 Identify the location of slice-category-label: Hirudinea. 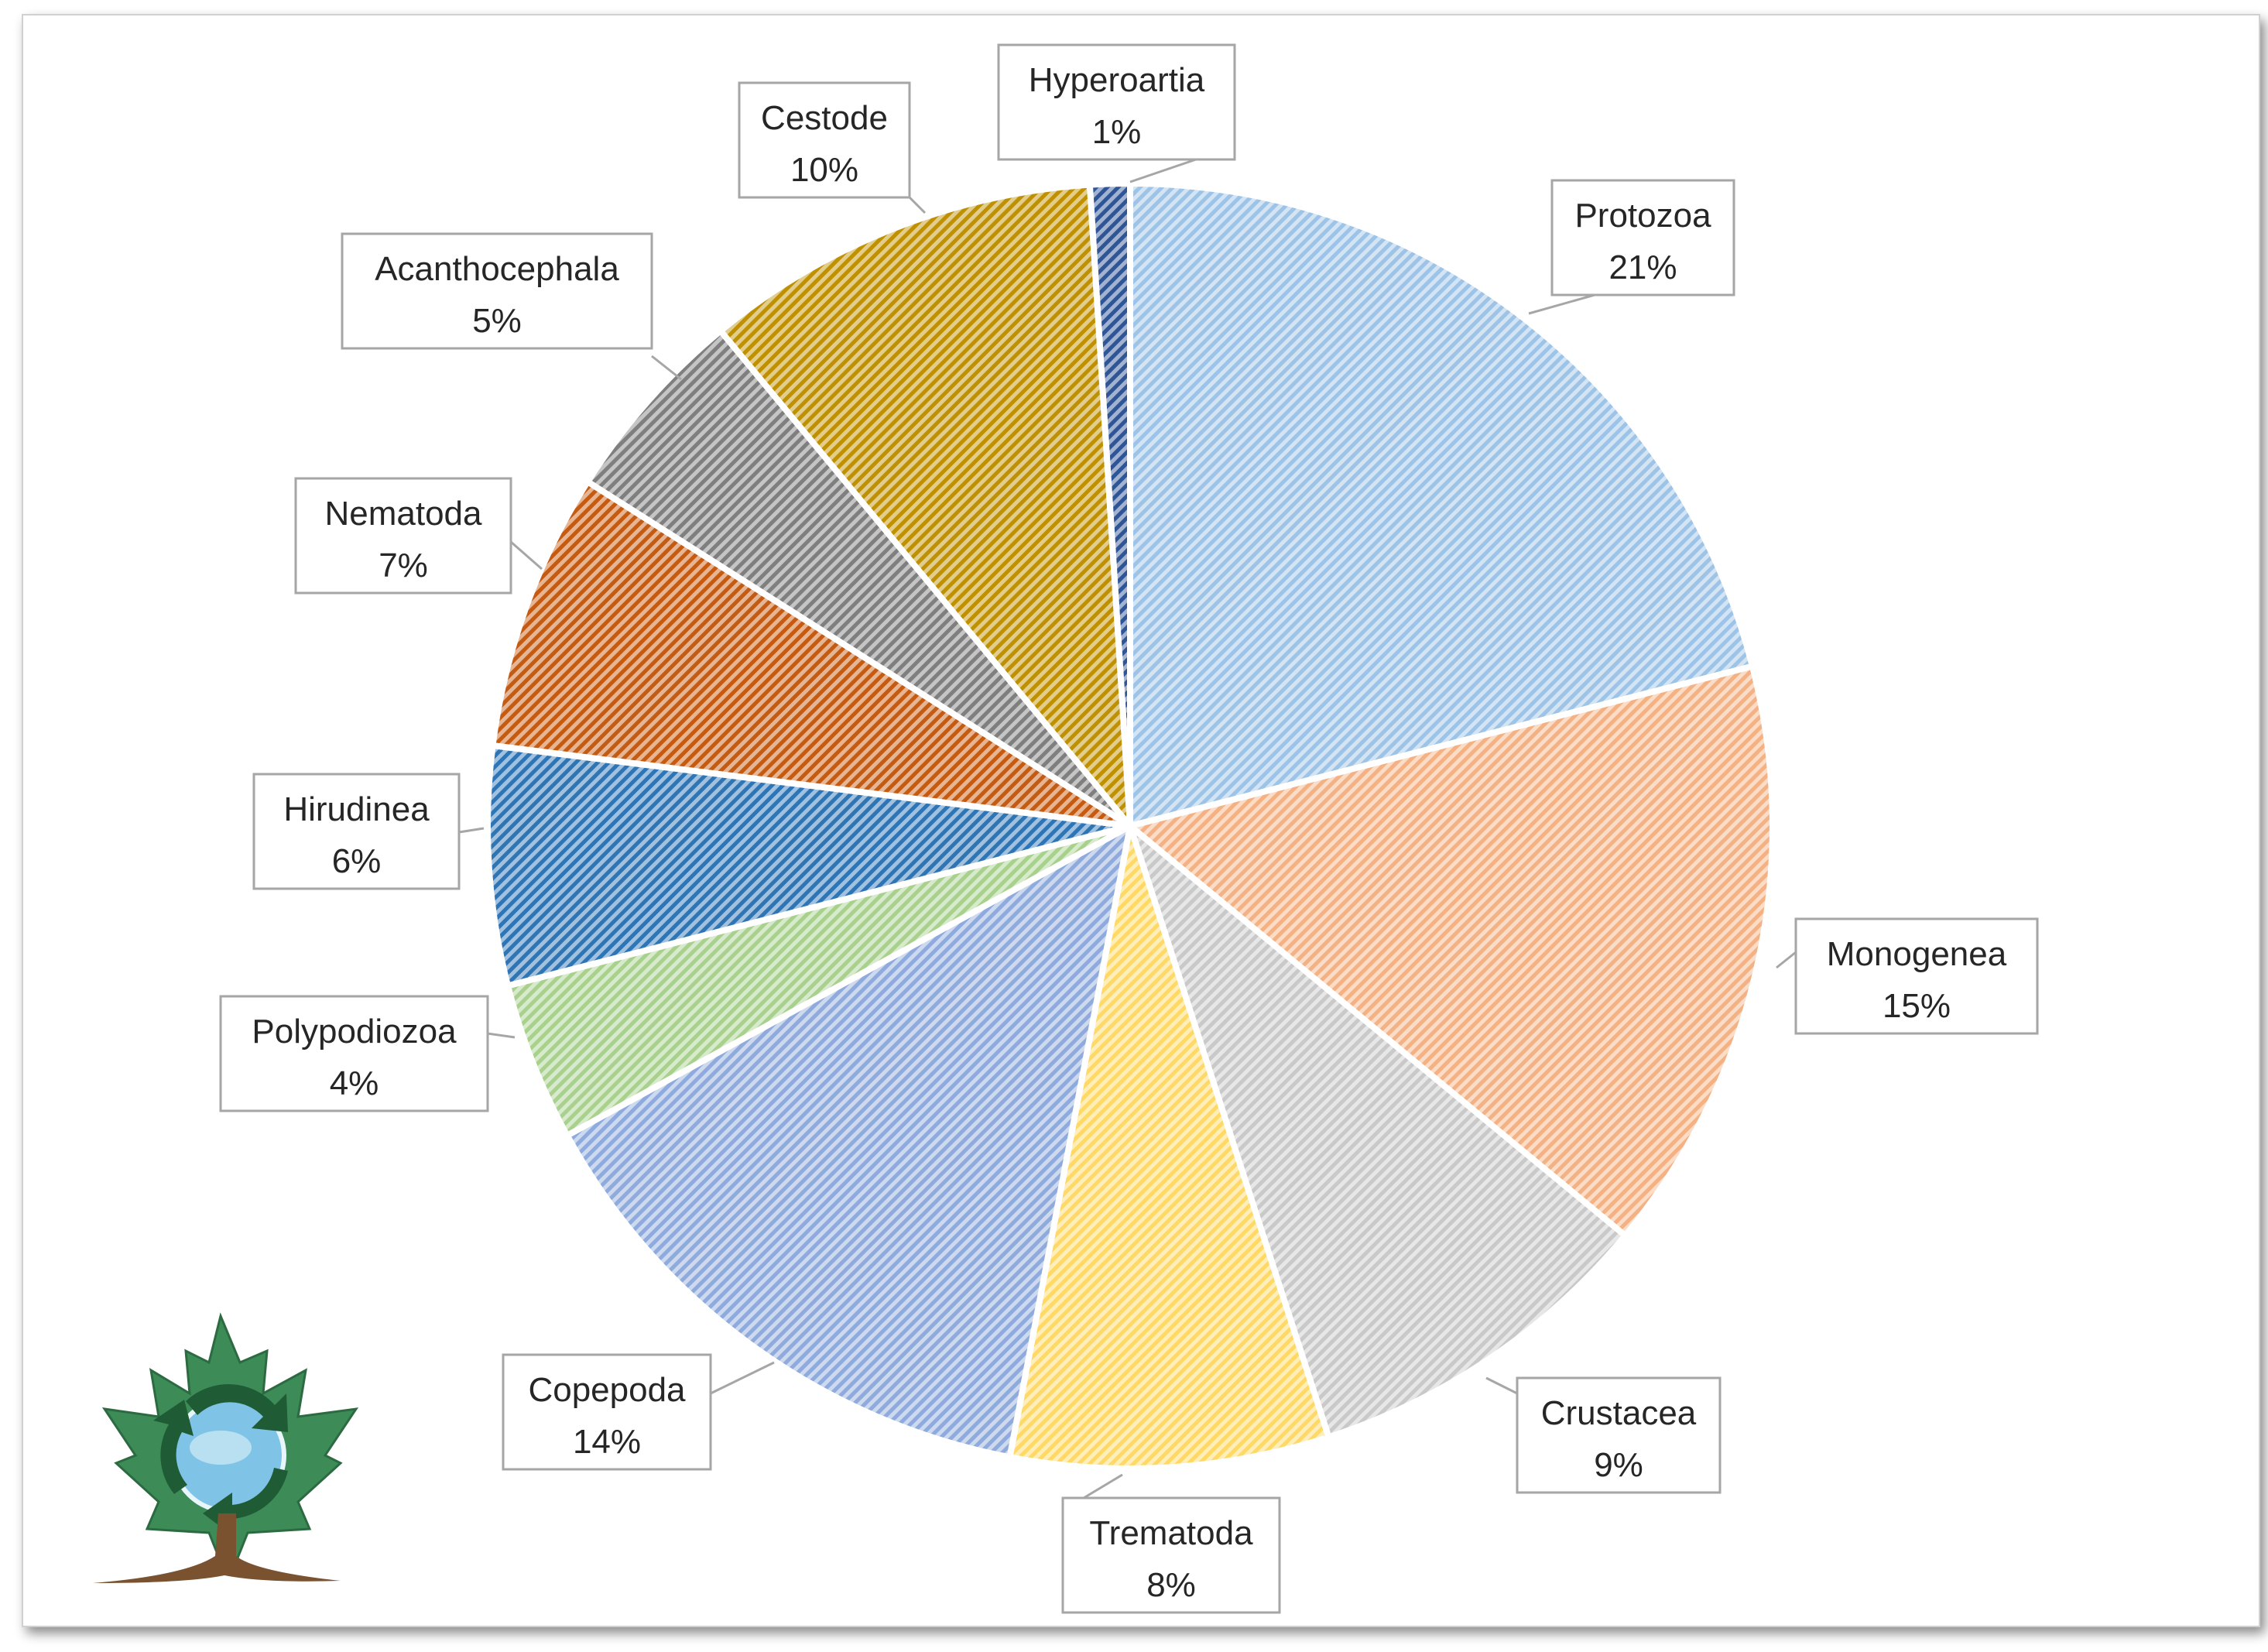
(356, 809).